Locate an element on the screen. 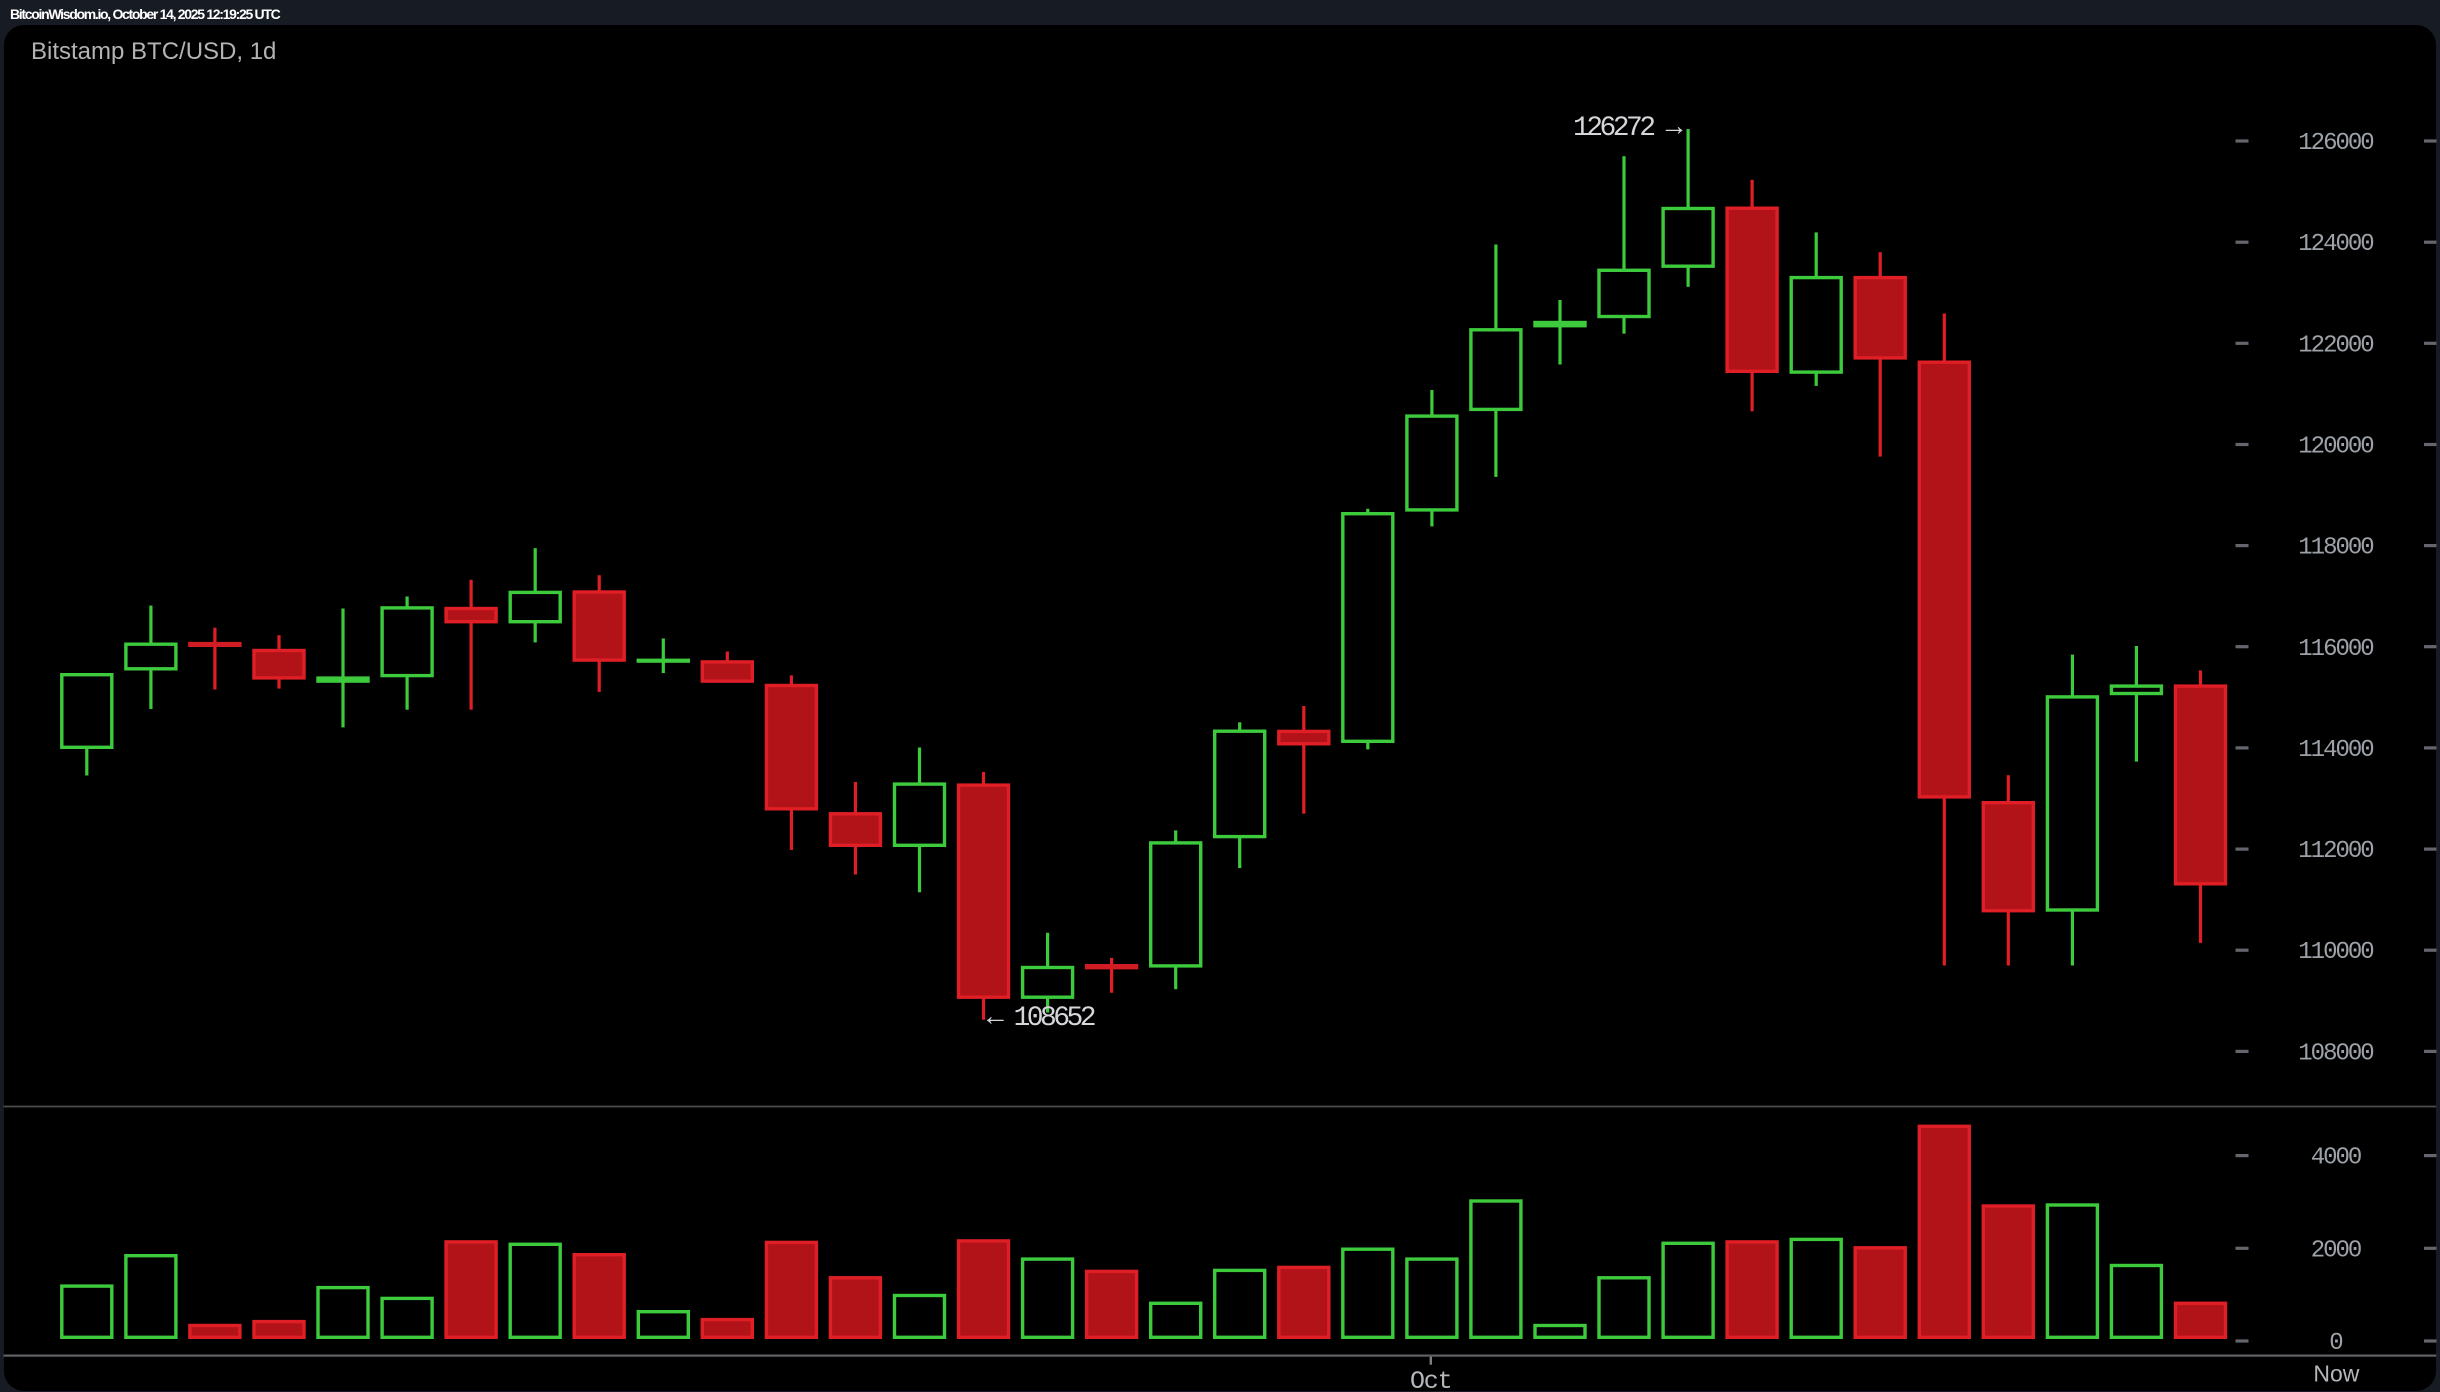 The image size is (2440, 1392). svg-text: ← 108652 is located at coordinates (1041, 1018).